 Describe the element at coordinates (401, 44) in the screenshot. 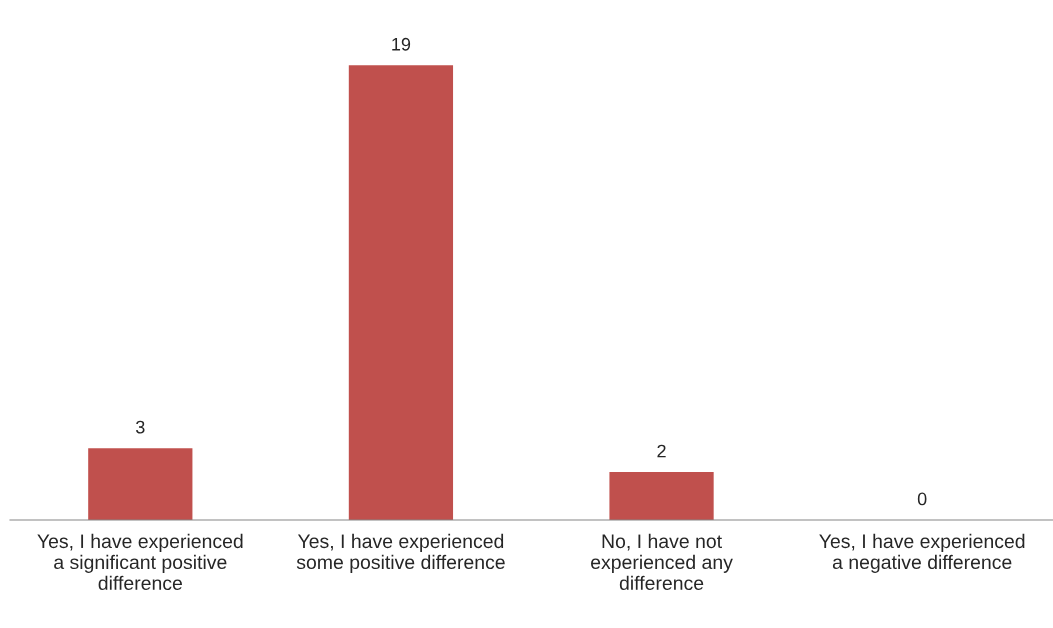

I see `data-label: 19` at that location.